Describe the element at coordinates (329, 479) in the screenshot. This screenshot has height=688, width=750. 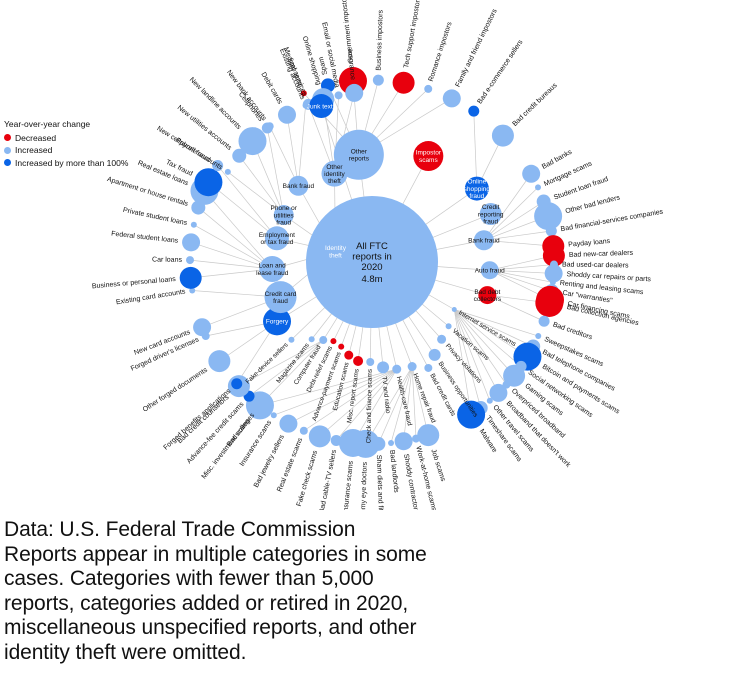
I see `leaf-label-bad-cable-tv-sellers: Bad cable-TV sellers` at that location.